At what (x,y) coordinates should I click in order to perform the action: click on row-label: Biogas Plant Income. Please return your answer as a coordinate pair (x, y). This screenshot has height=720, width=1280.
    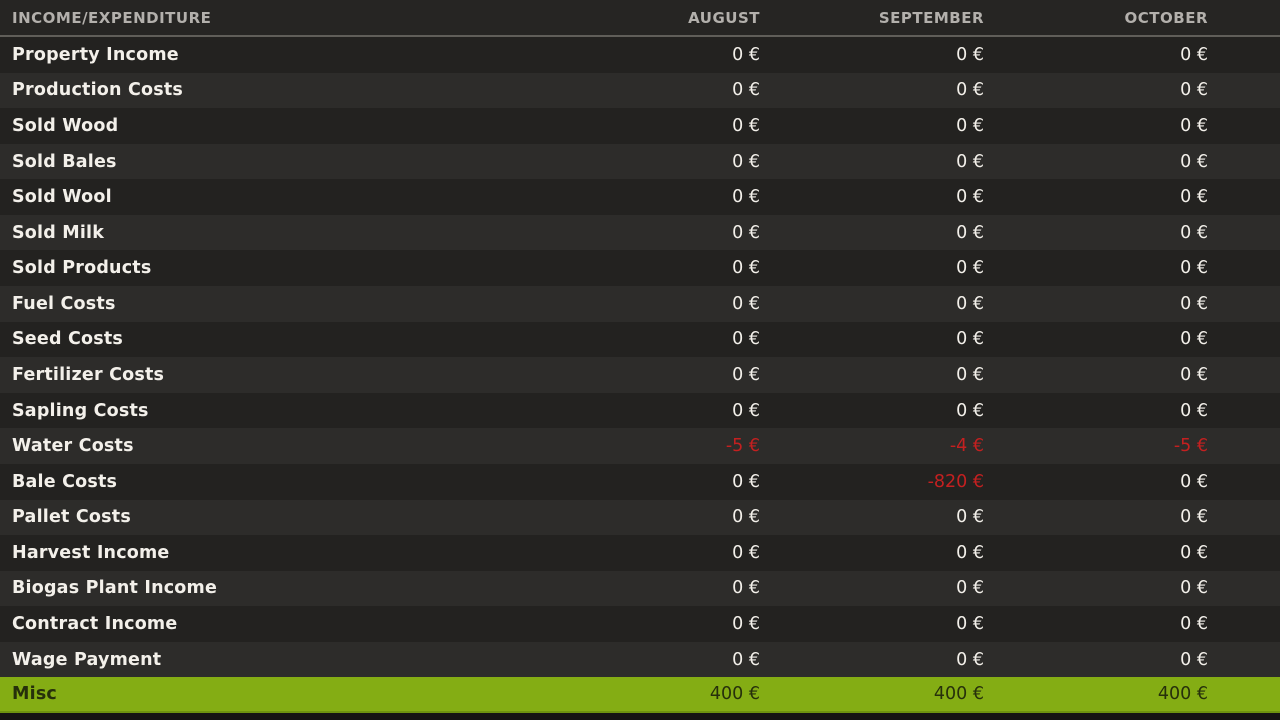
    Looking at the image, I should click on (115, 588).